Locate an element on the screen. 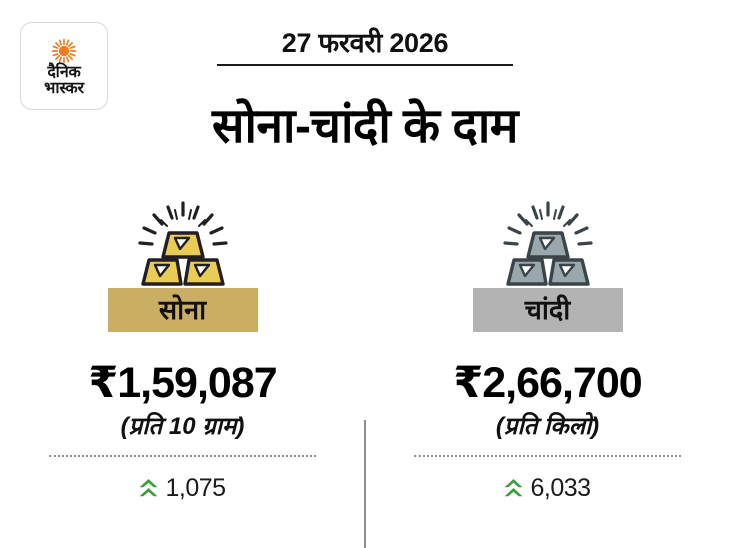 The image size is (730, 548). silver-price-value: ₹2,66,700 is located at coordinates (547, 383).